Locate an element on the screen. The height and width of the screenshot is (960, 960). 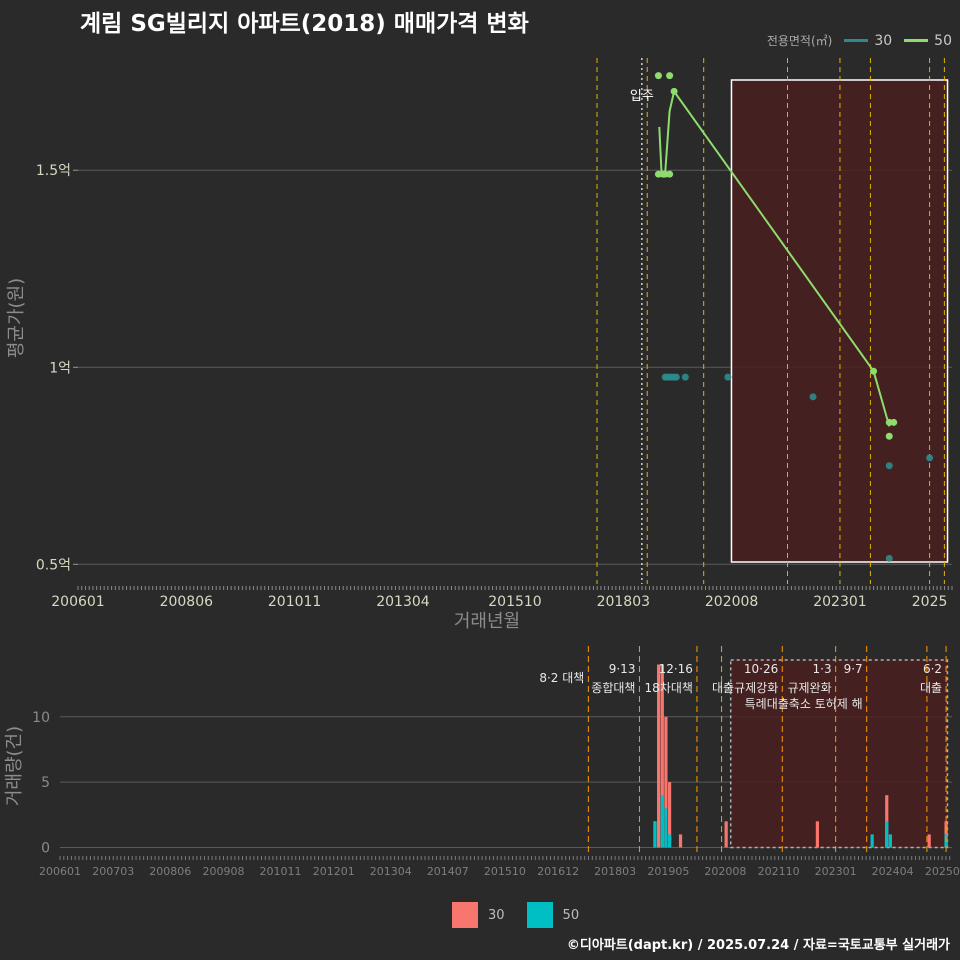
vol-y-tick-label: 0 is located at coordinates (45, 848).